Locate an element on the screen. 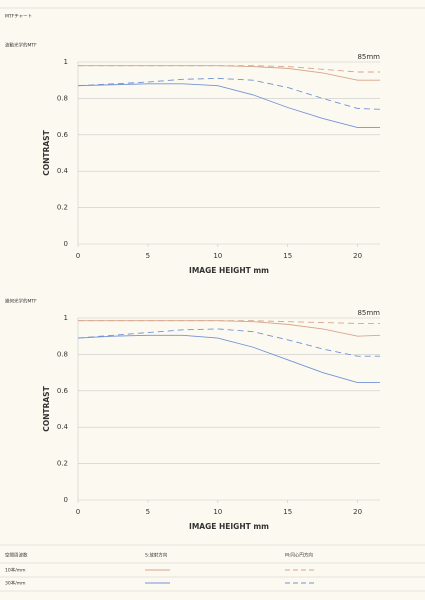 The height and width of the screenshot is (600, 425). table-header: 空間周波数 is located at coordinates (16, 555).